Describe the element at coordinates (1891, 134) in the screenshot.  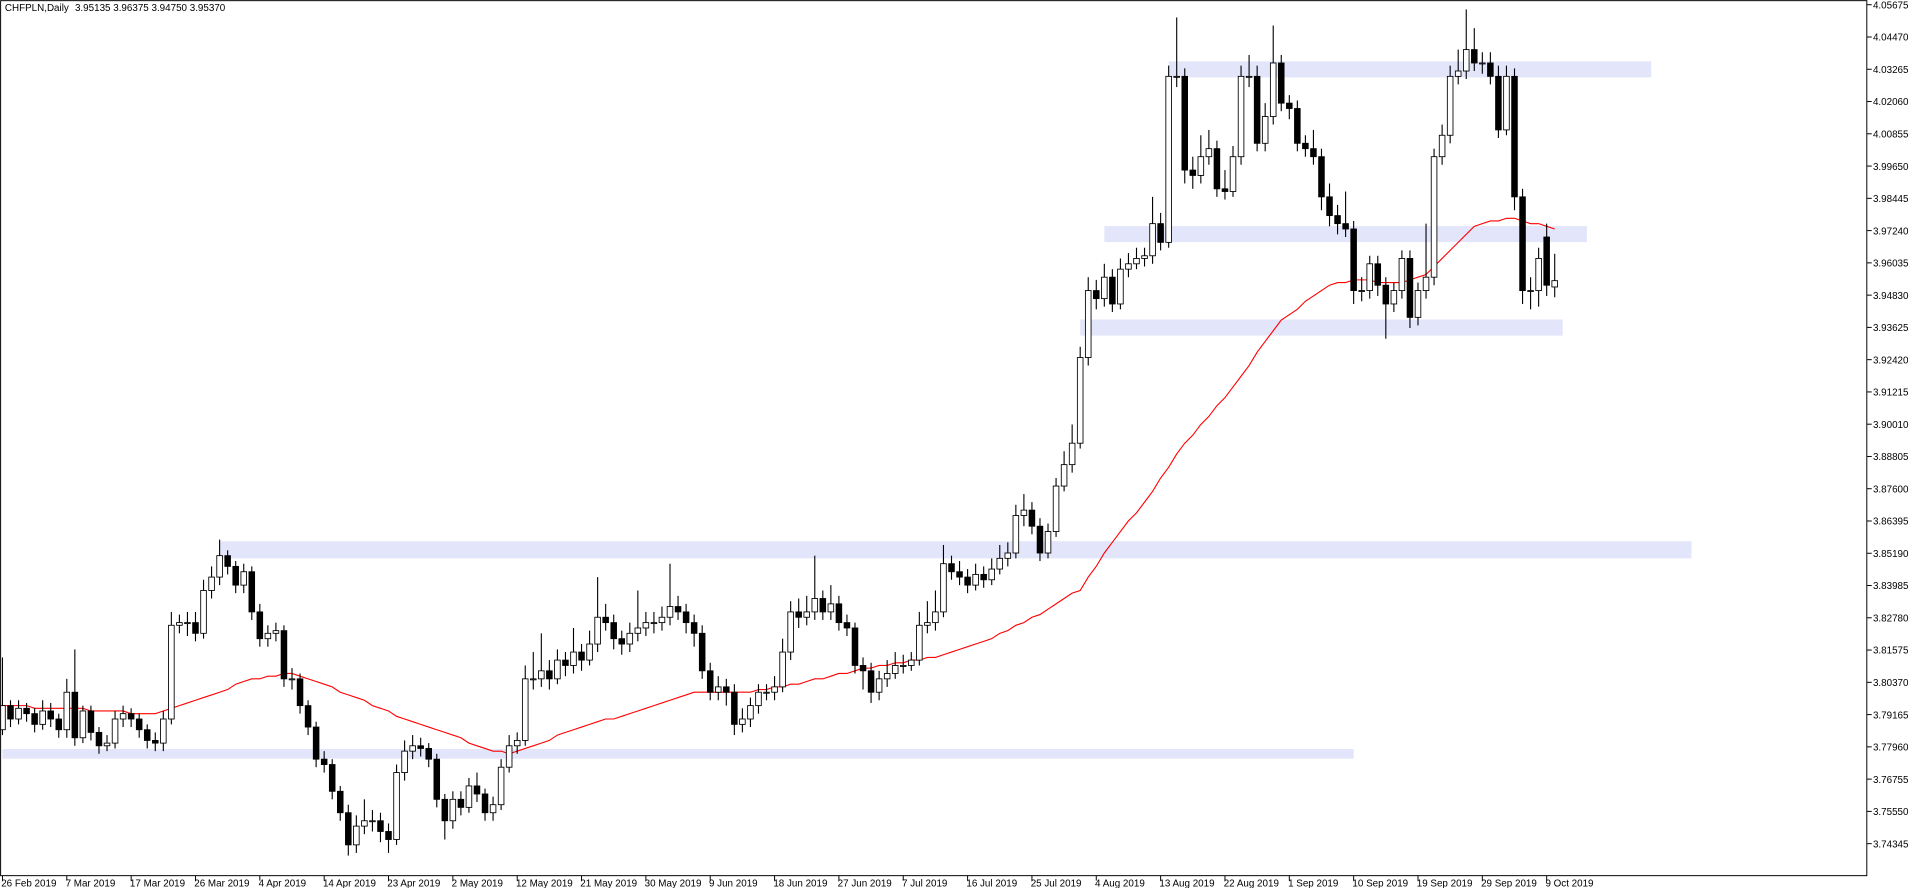
I see `y-tick-label: 4.00855` at that location.